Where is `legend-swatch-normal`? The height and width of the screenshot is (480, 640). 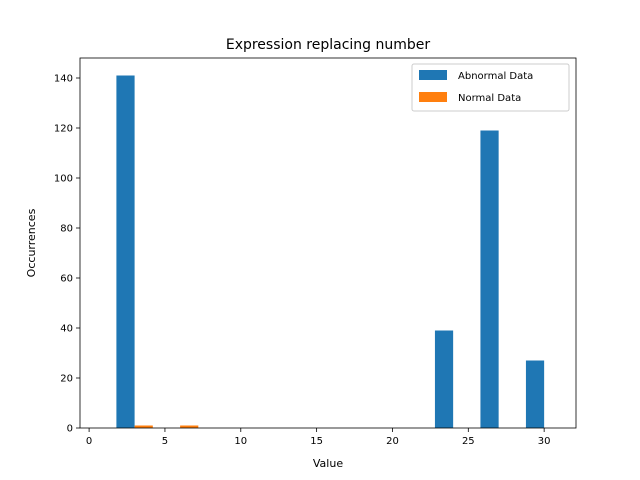 legend-swatch-normal is located at coordinates (433, 97).